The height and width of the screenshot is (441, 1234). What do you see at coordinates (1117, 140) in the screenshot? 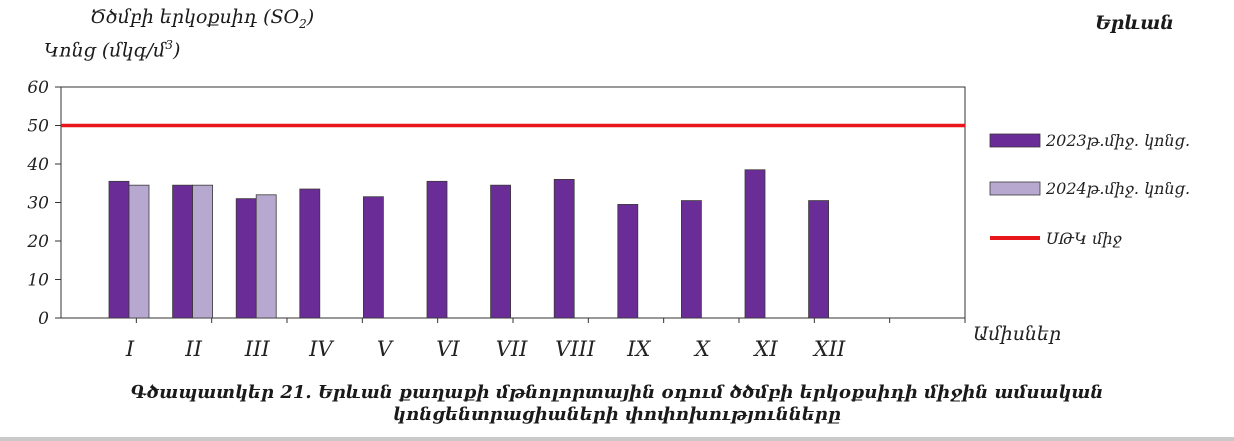
I see `legend-label: 2023թ.միջ. կոնց.` at bounding box center [1117, 140].